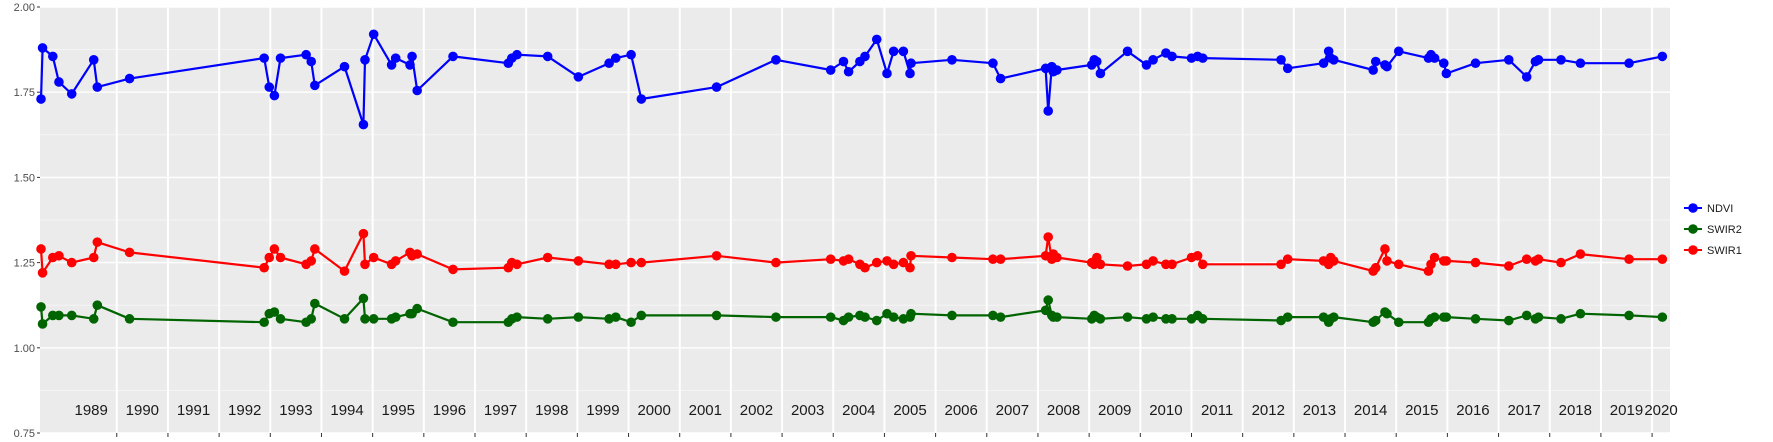 The image size is (1773, 442). Describe the element at coordinates (24, 434) in the screenshot. I see `y-tick-label: 0.75` at that location.